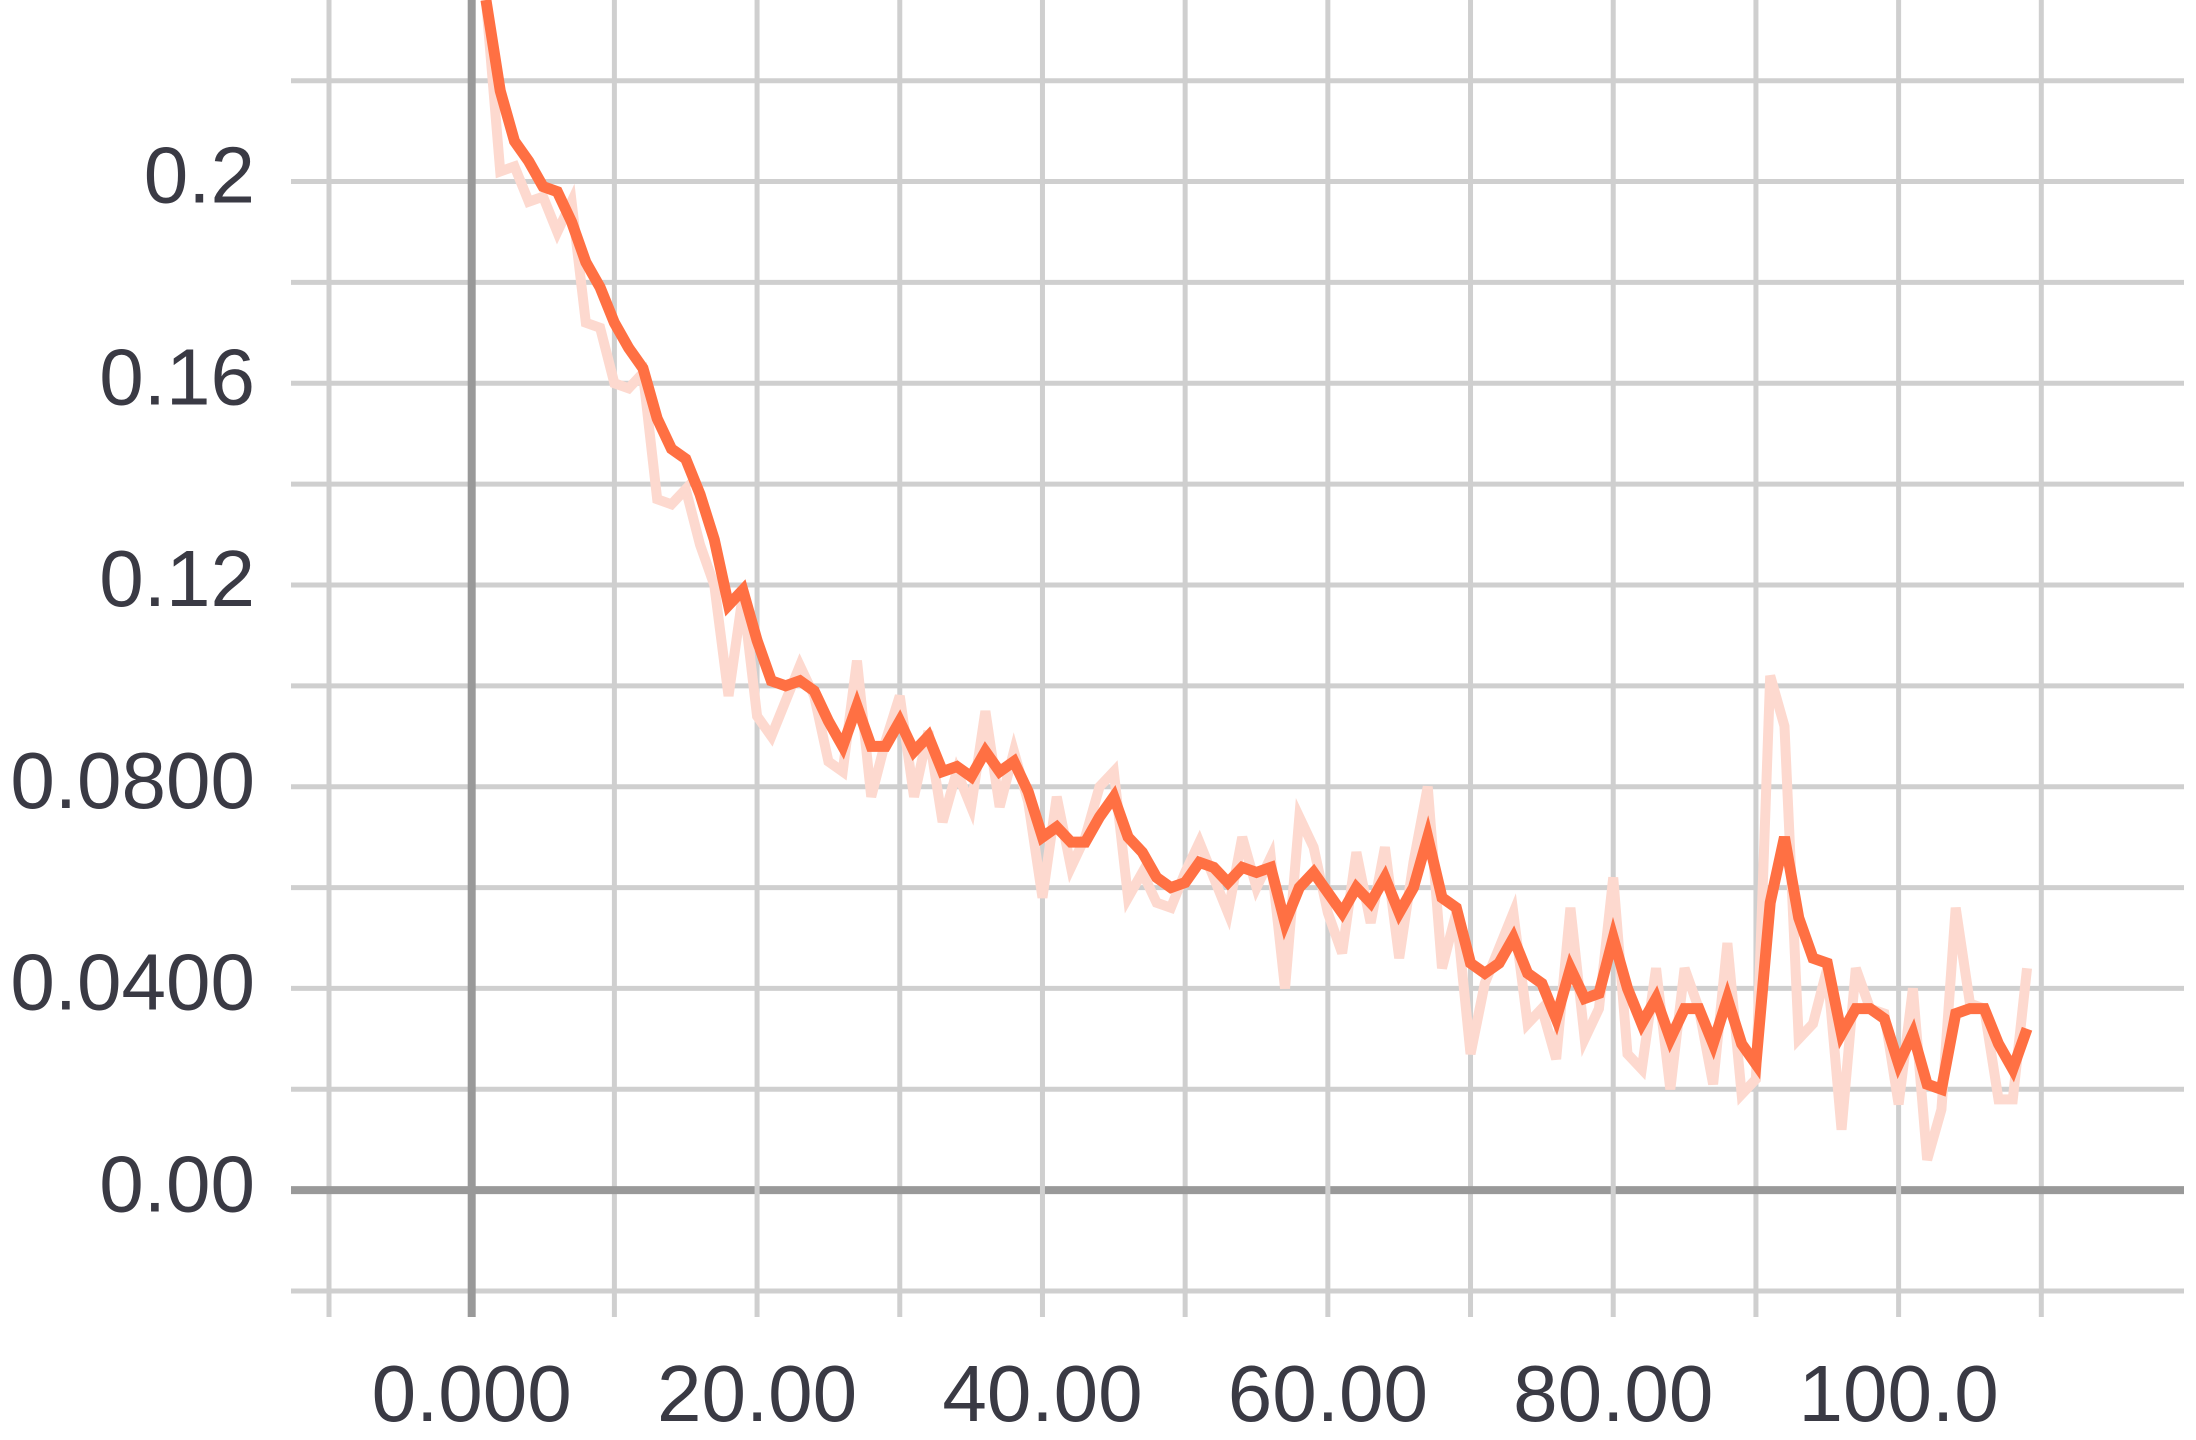  I want to click on x-tick-label: 100.0, so click(1899, 1393).